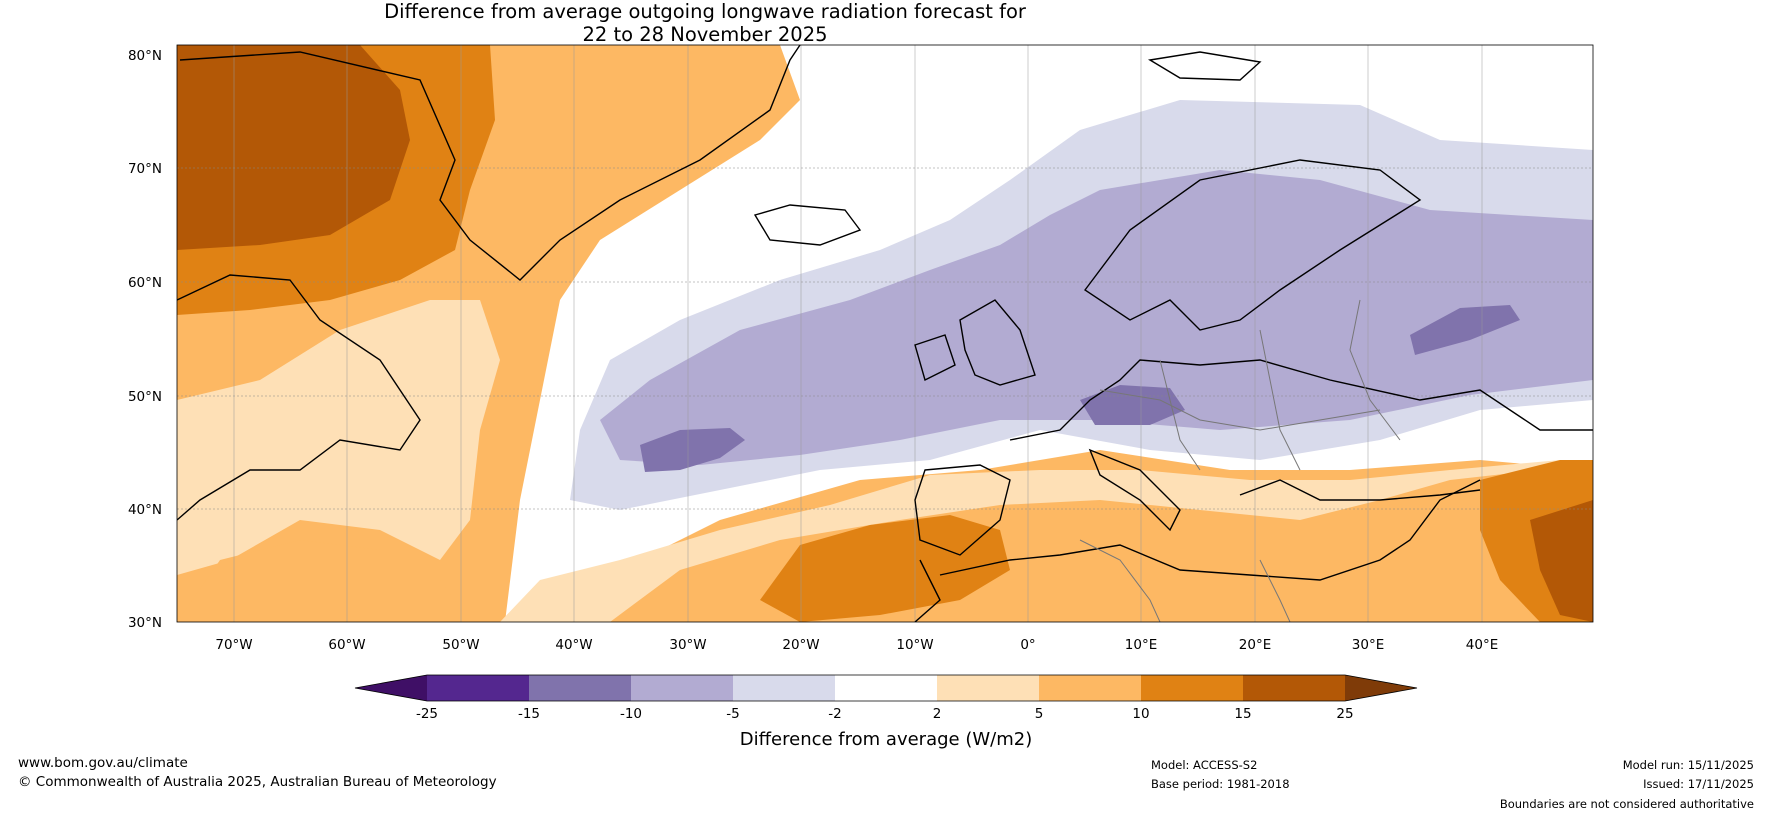  What do you see at coordinates (1688, 765) in the screenshot?
I see `model-run-text: Model run: 15/11/2025` at bounding box center [1688, 765].